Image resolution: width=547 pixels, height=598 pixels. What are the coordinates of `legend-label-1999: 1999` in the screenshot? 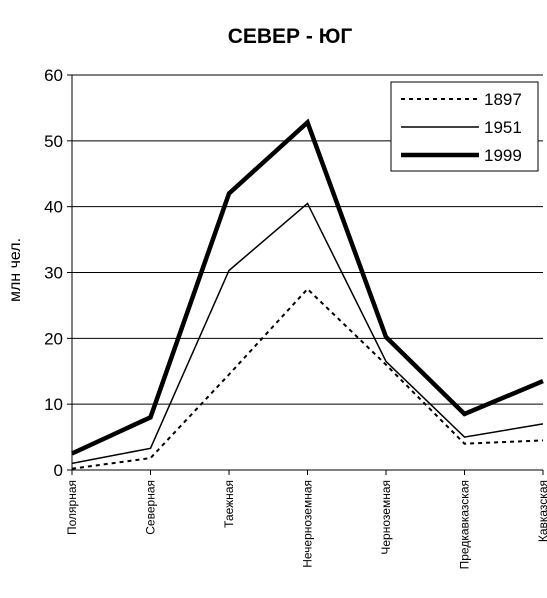 It's located at (503, 155).